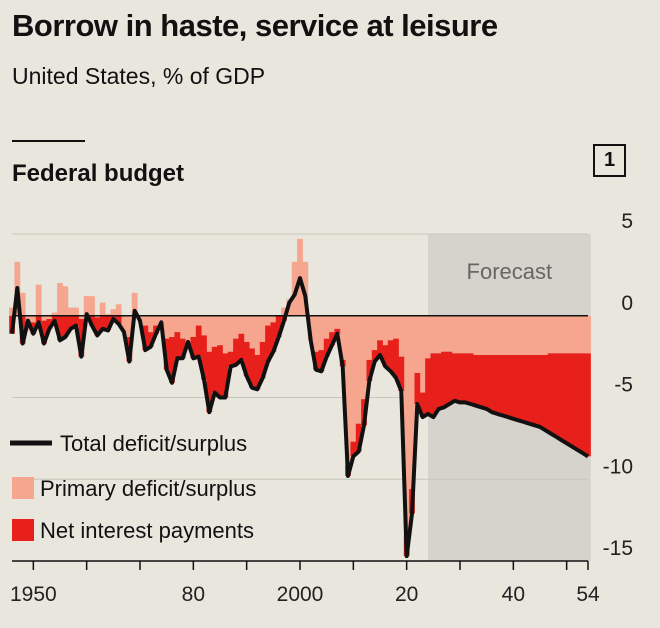 The image size is (660, 628). What do you see at coordinates (627, 221) in the screenshot?
I see `y-tick-label: 5` at bounding box center [627, 221].